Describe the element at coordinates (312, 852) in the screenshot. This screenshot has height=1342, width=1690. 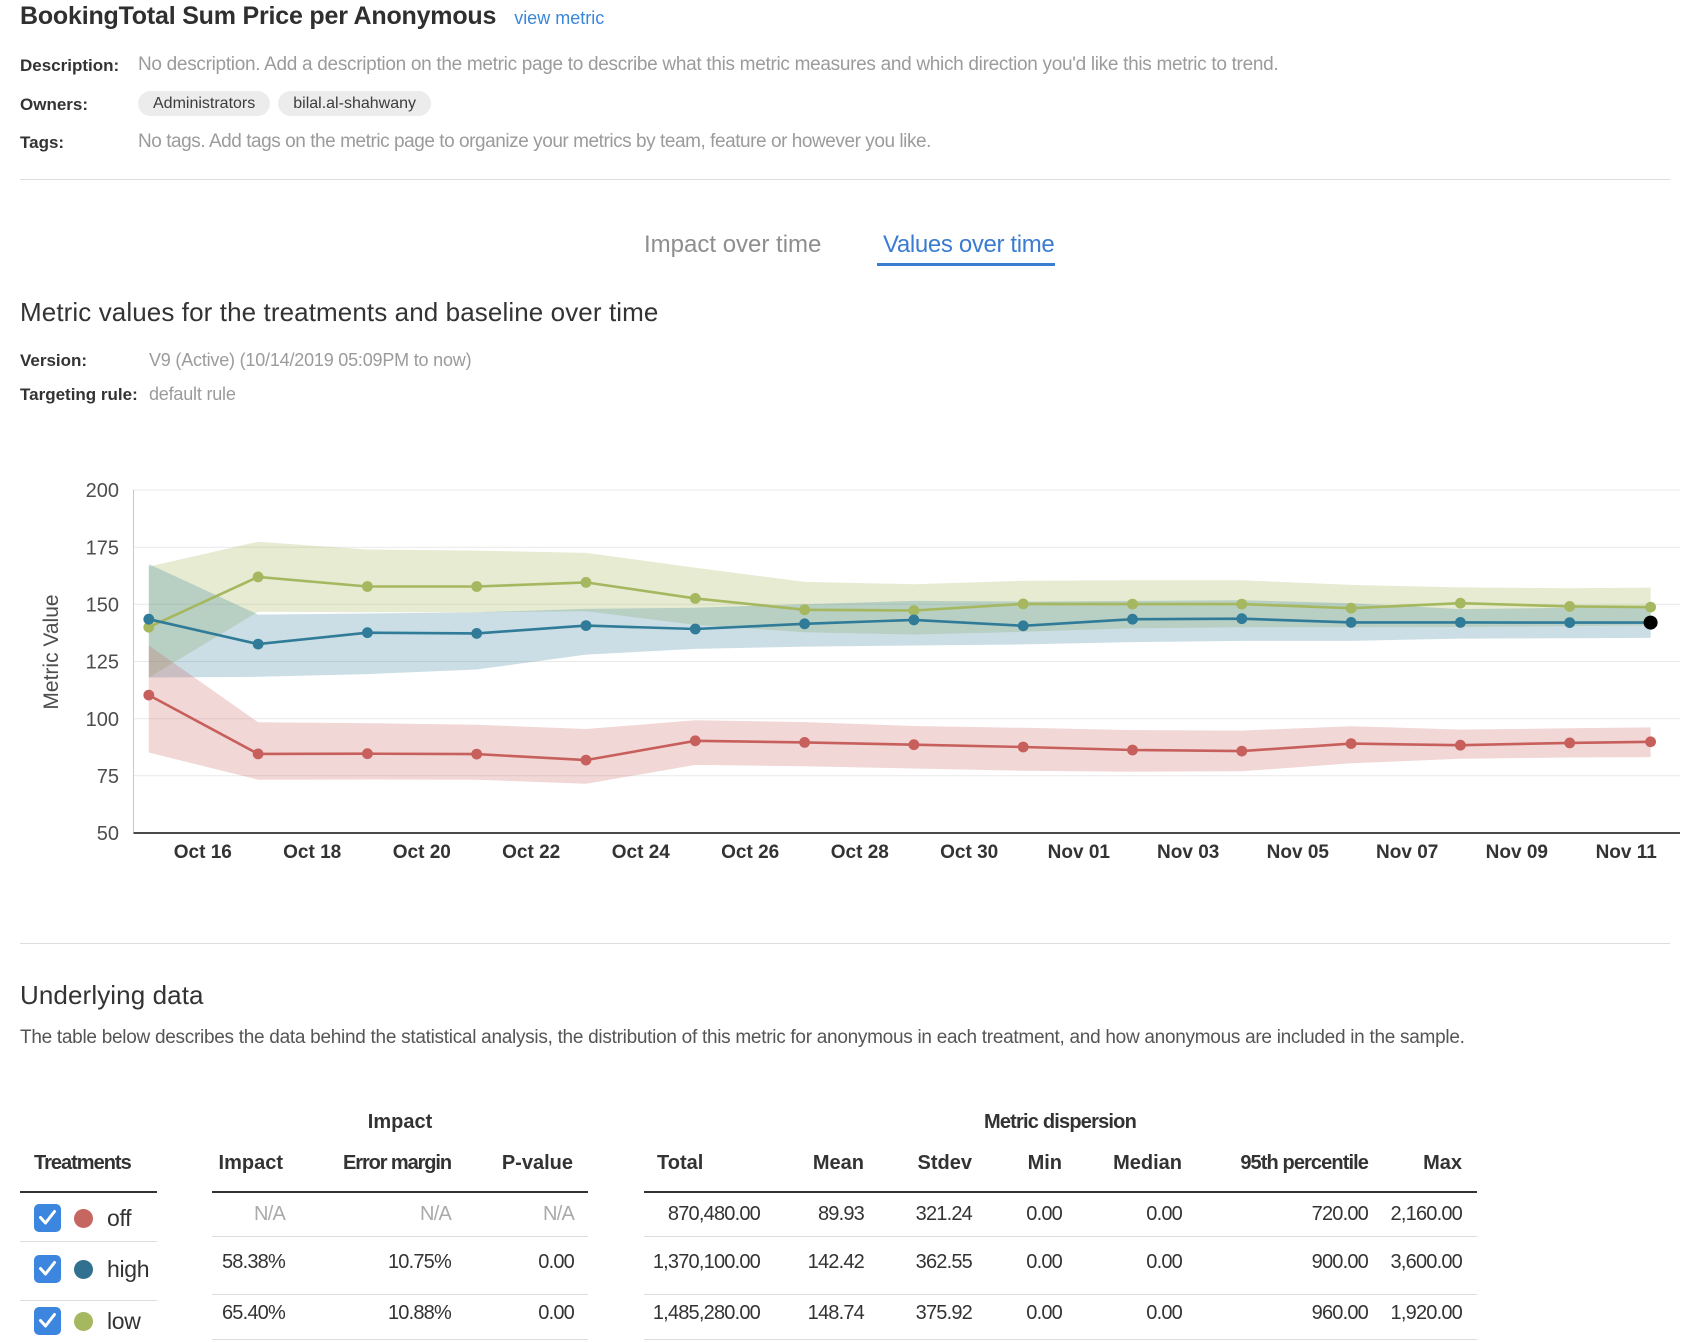
I see `svg-text: Oct 18` at that location.